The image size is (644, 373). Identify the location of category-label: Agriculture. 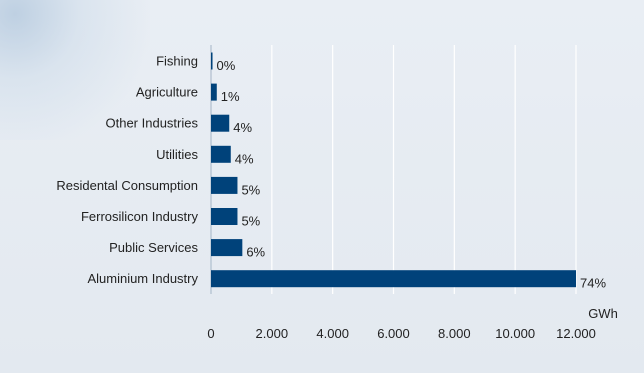
(167, 92).